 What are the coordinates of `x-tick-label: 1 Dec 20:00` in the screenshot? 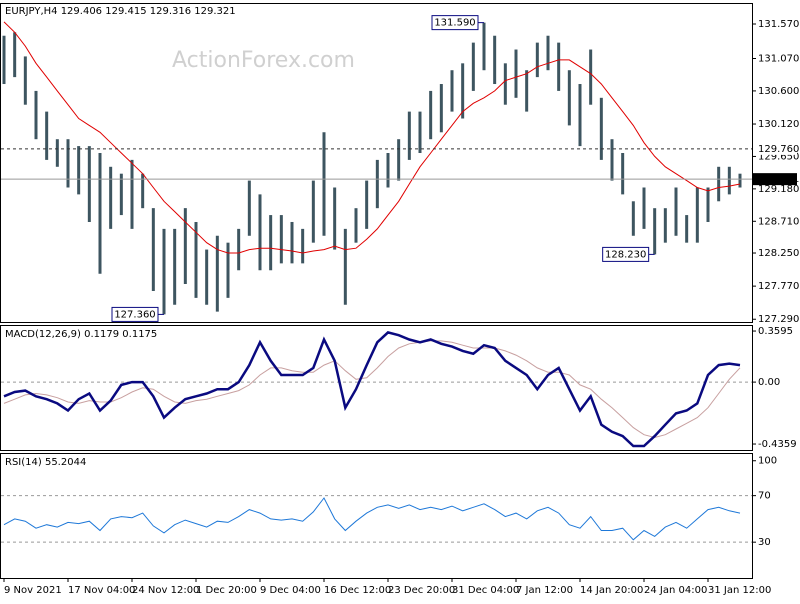 It's located at (226, 590).